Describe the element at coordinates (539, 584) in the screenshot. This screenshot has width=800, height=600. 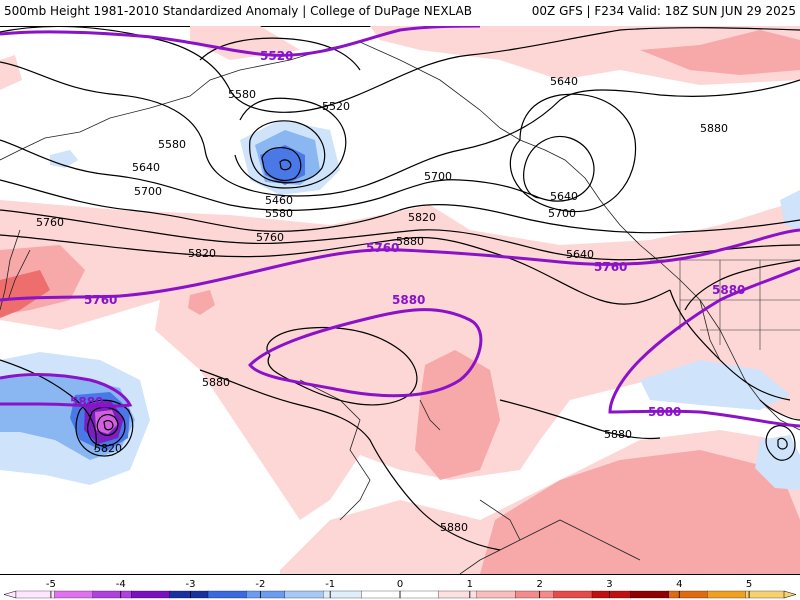
I see `color-scale-tick-label: 2` at that location.